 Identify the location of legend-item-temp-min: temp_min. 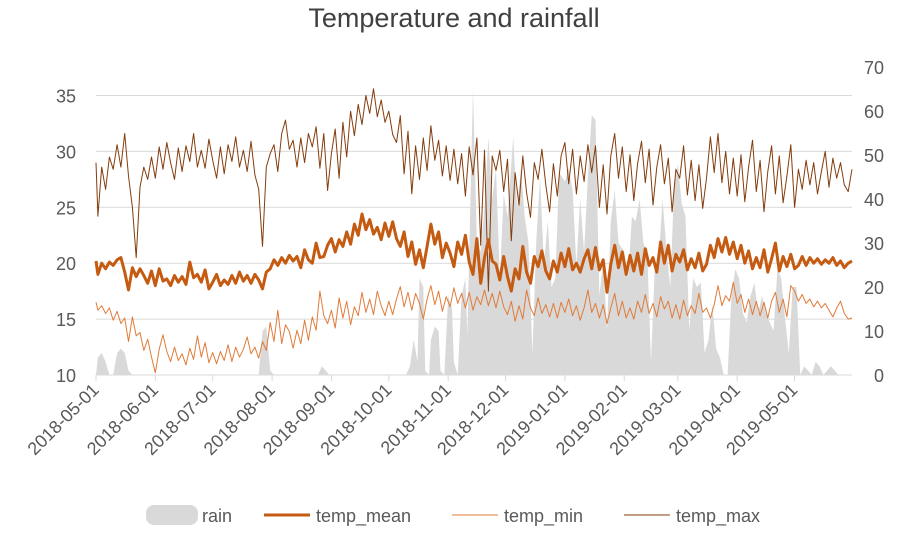
(517, 516).